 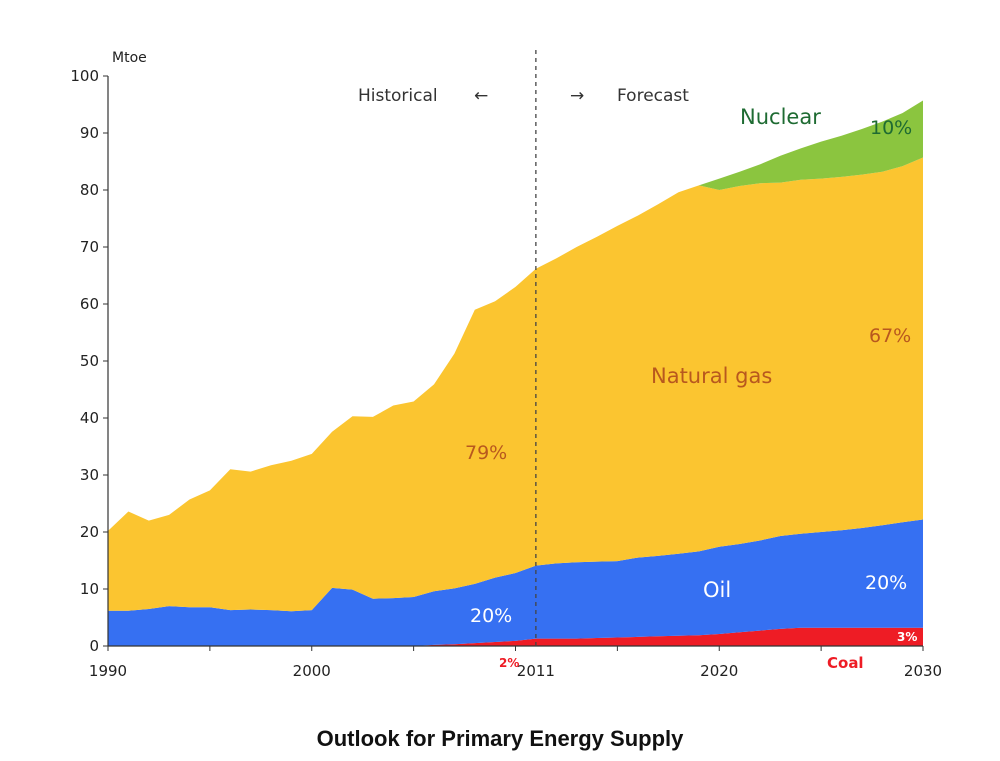 What do you see at coordinates (515, 582) in the screenshot?
I see `area-oil` at bounding box center [515, 582].